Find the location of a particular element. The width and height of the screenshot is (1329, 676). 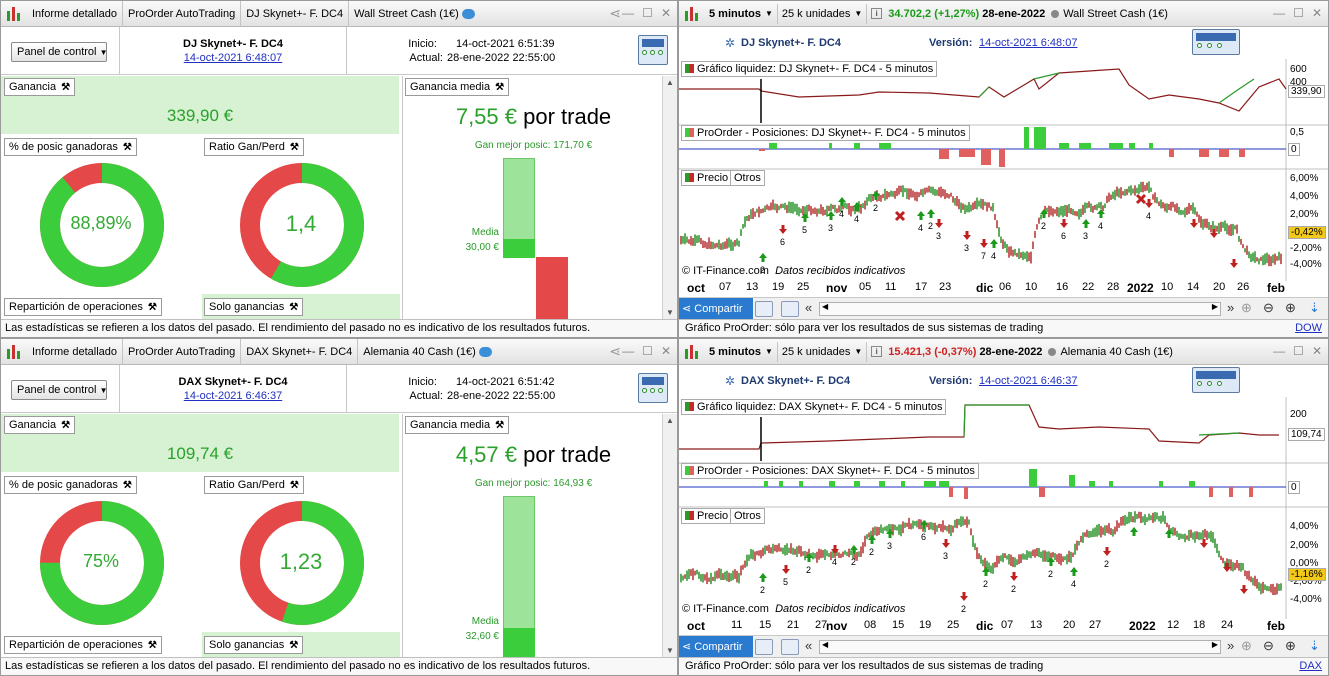

tab-system: DAX Skynet+- F. DC4 is located at coordinates (300, 352).